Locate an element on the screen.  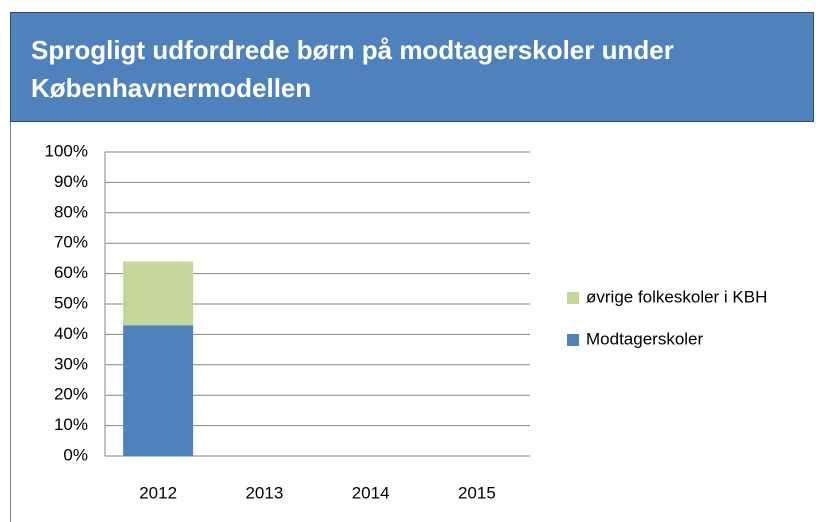
y-tick-label: 20% is located at coordinates (71, 394).